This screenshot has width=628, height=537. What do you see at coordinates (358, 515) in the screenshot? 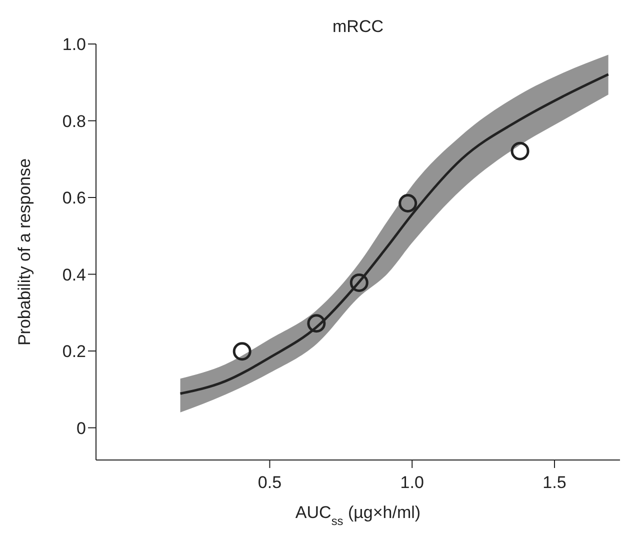
I see `x-axis-title: AUC$_{ss}$ (µg×h/ml)` at bounding box center [358, 515].